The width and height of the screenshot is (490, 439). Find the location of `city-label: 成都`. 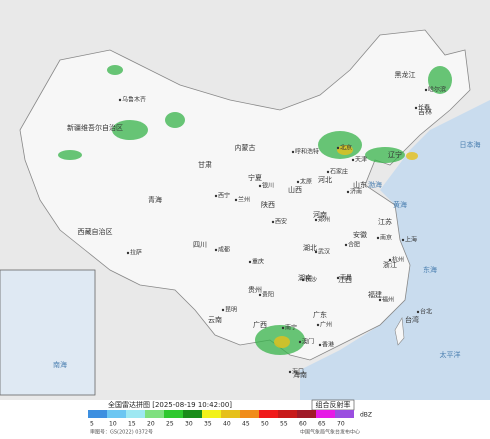

city-label: 成都 is located at coordinates (224, 250).